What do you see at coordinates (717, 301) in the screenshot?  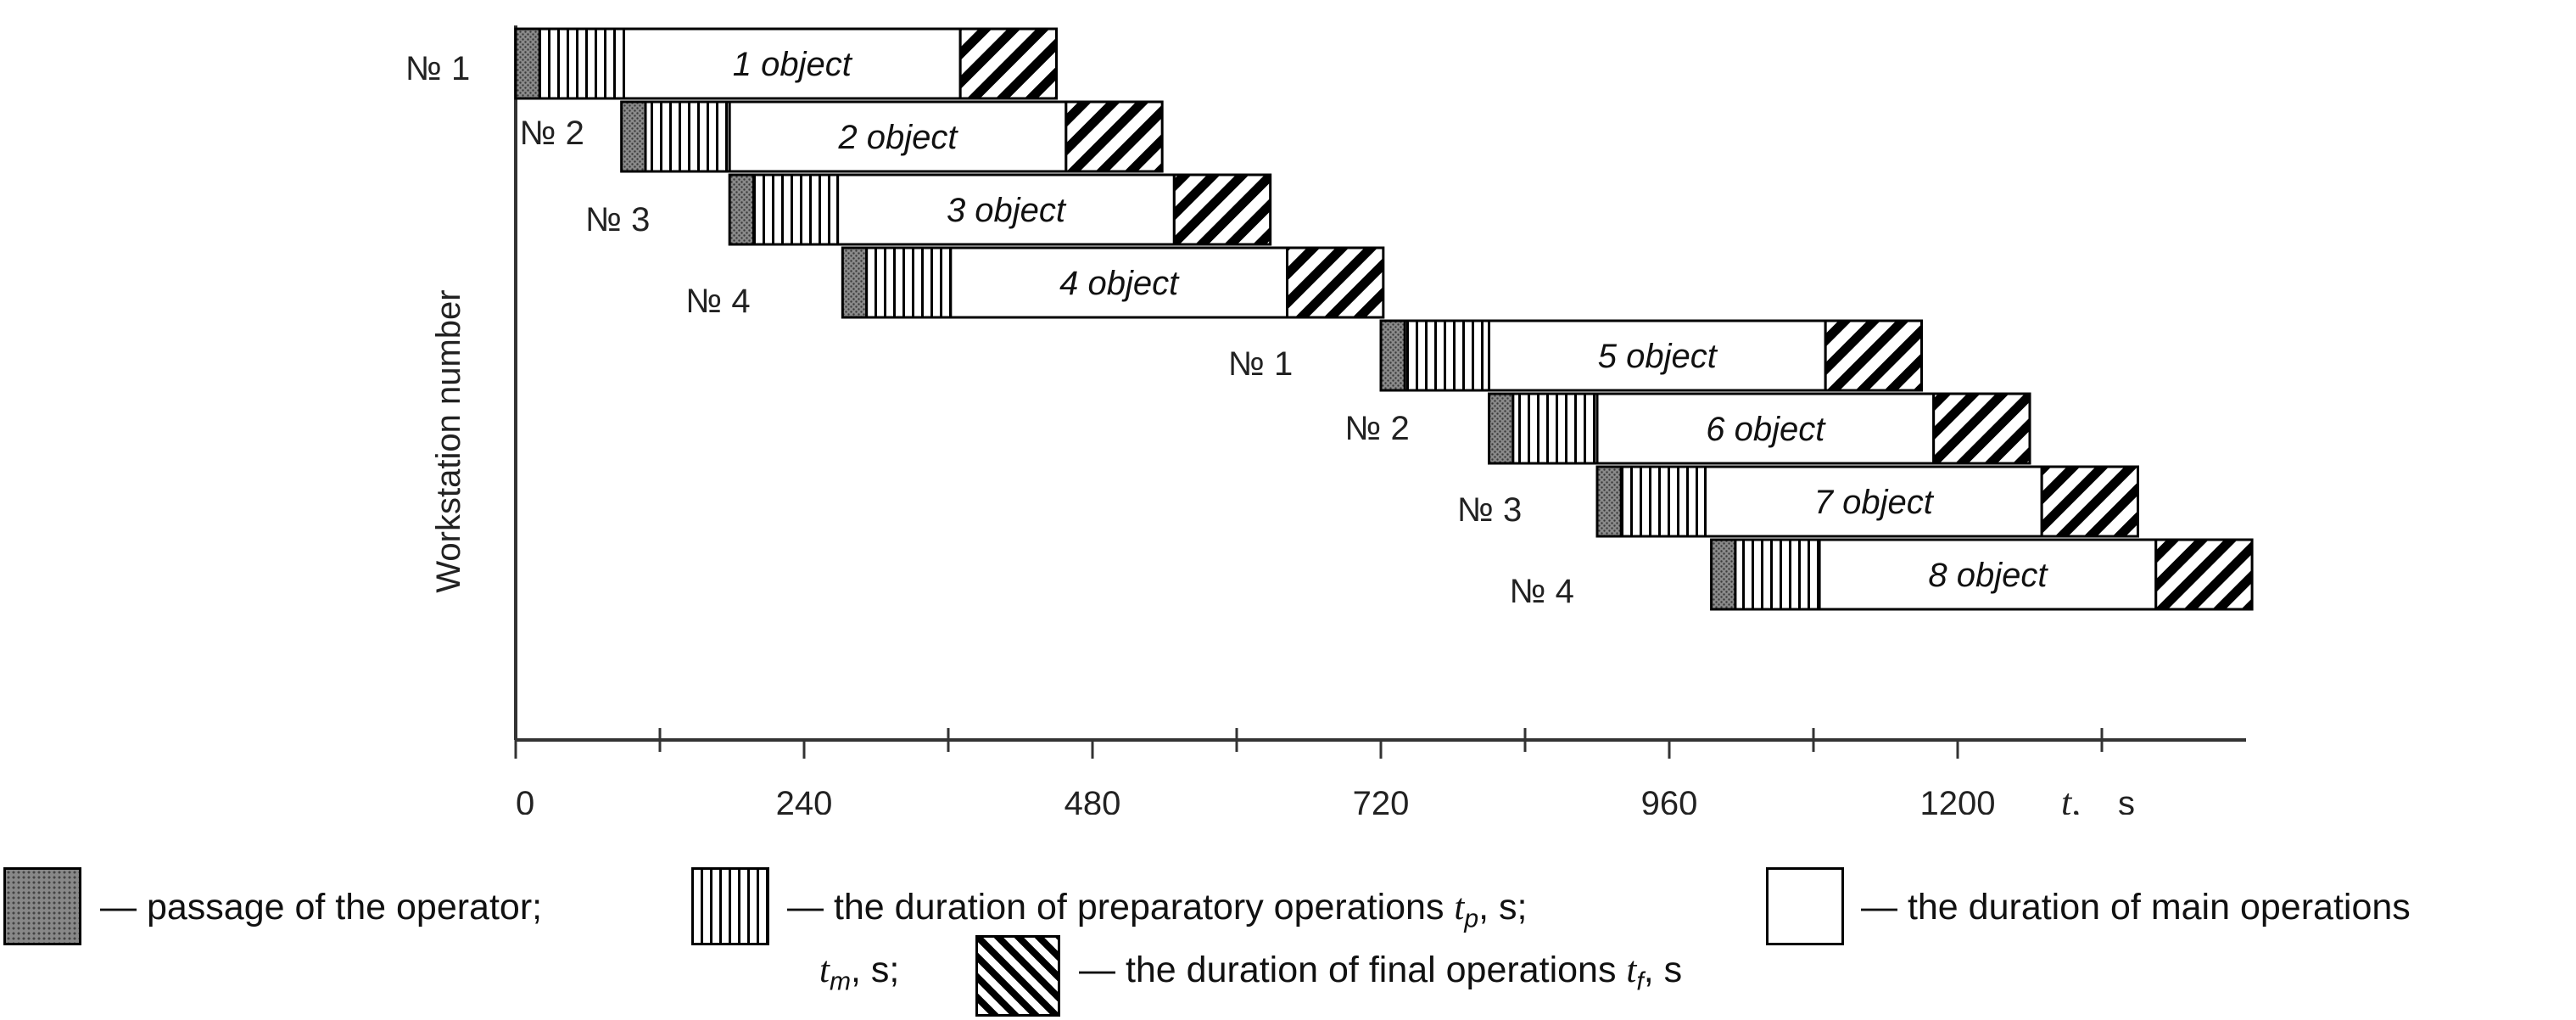 I see `workstation-label-4: № 4` at bounding box center [717, 301].